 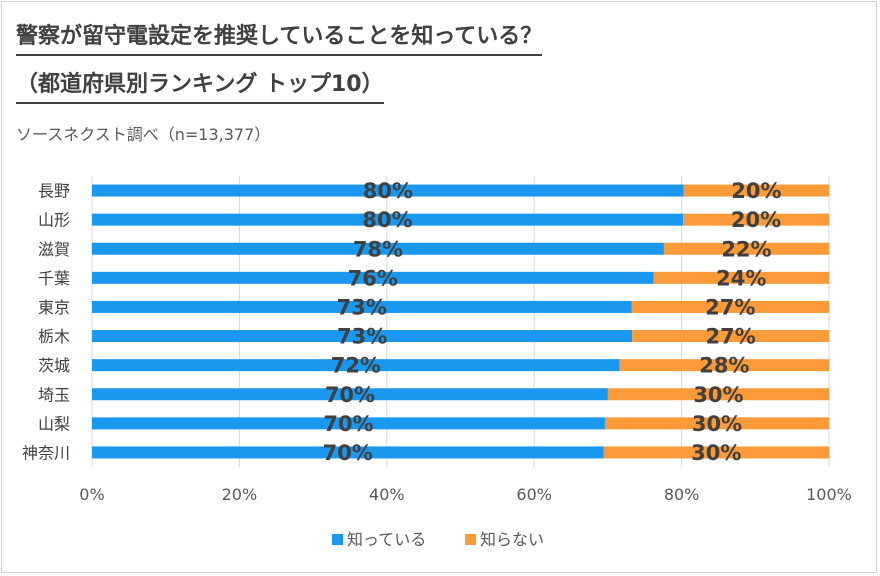 What do you see at coordinates (54, 307) in the screenshot?
I see `category-label: 東京` at bounding box center [54, 307].